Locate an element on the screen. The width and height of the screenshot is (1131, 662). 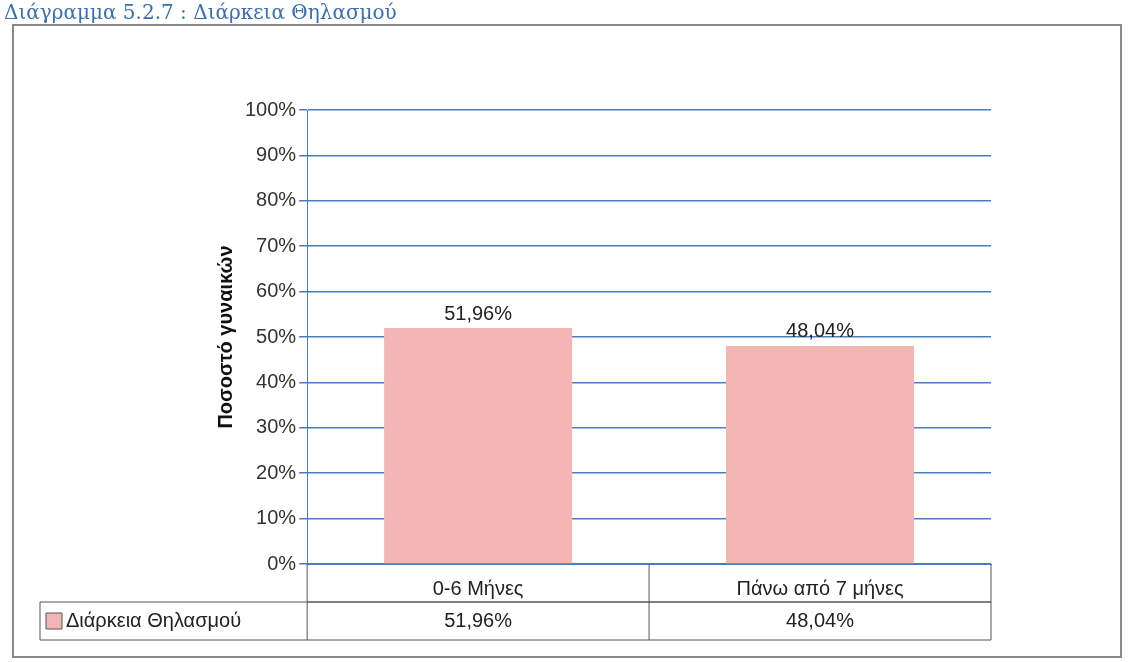
x-tick-label: Πάνω από 7 μήνες is located at coordinates (820, 587).